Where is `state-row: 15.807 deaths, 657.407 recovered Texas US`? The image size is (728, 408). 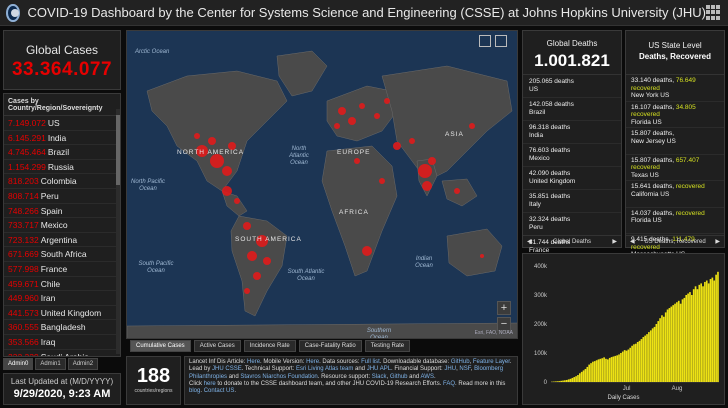
state-row: 15.807 deaths, 657.407 recovered Texas US is located at coordinates (675, 168).